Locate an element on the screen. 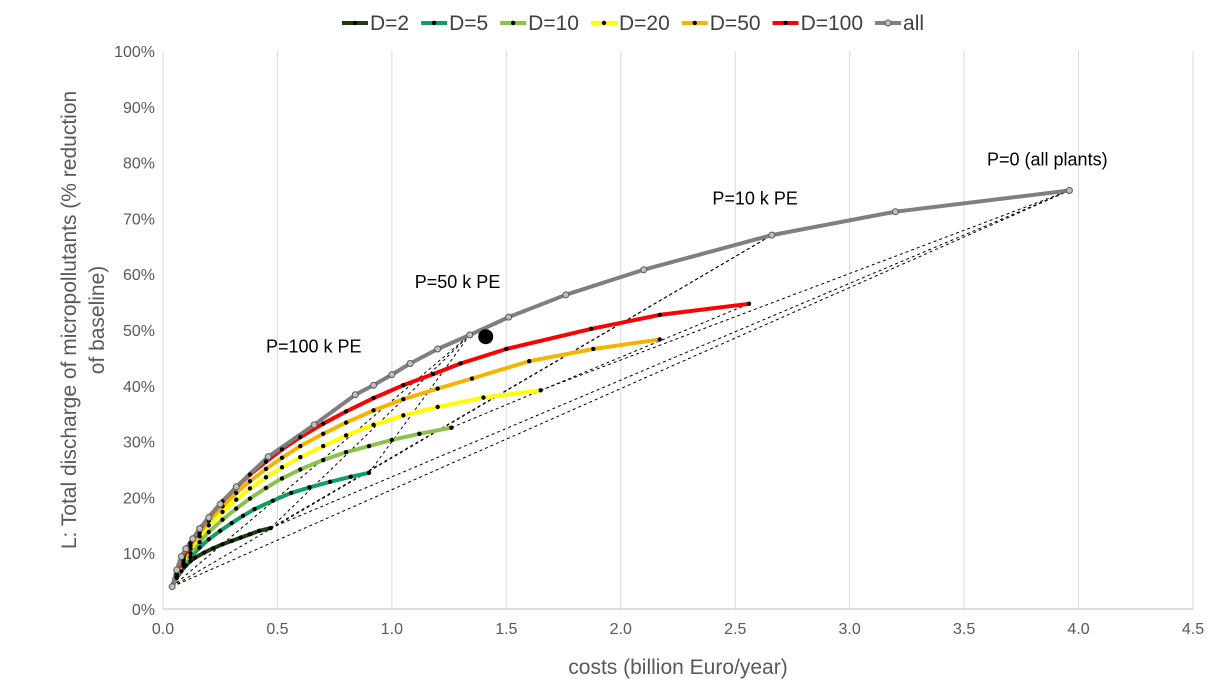 This screenshot has height=682, width=1210. x-tick-label: 1.0 is located at coordinates (392, 629).